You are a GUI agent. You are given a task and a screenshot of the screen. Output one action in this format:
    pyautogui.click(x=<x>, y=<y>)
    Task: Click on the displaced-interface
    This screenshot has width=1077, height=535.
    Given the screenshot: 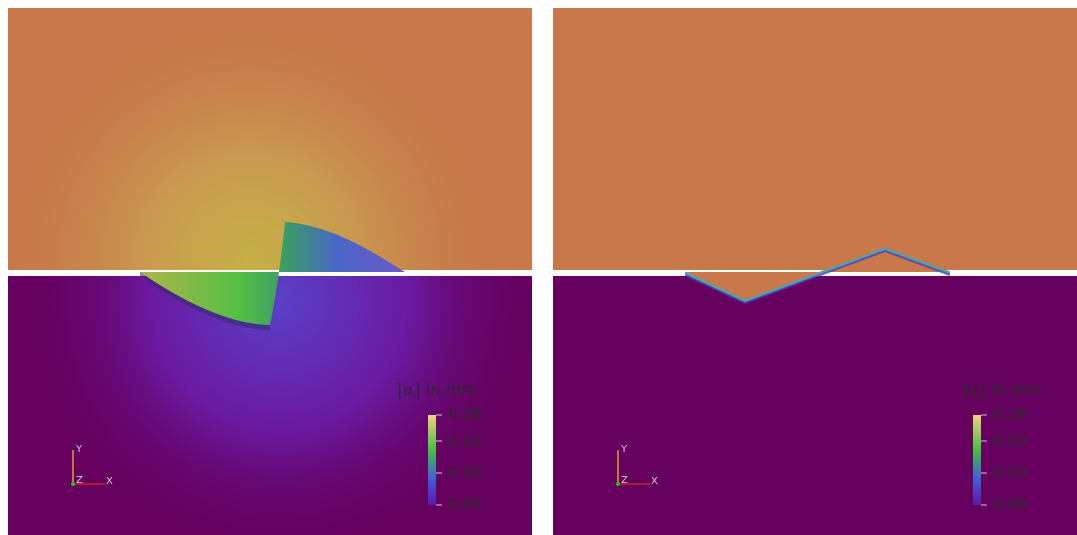 What is the action you would take?
    pyautogui.click(x=272, y=273)
    